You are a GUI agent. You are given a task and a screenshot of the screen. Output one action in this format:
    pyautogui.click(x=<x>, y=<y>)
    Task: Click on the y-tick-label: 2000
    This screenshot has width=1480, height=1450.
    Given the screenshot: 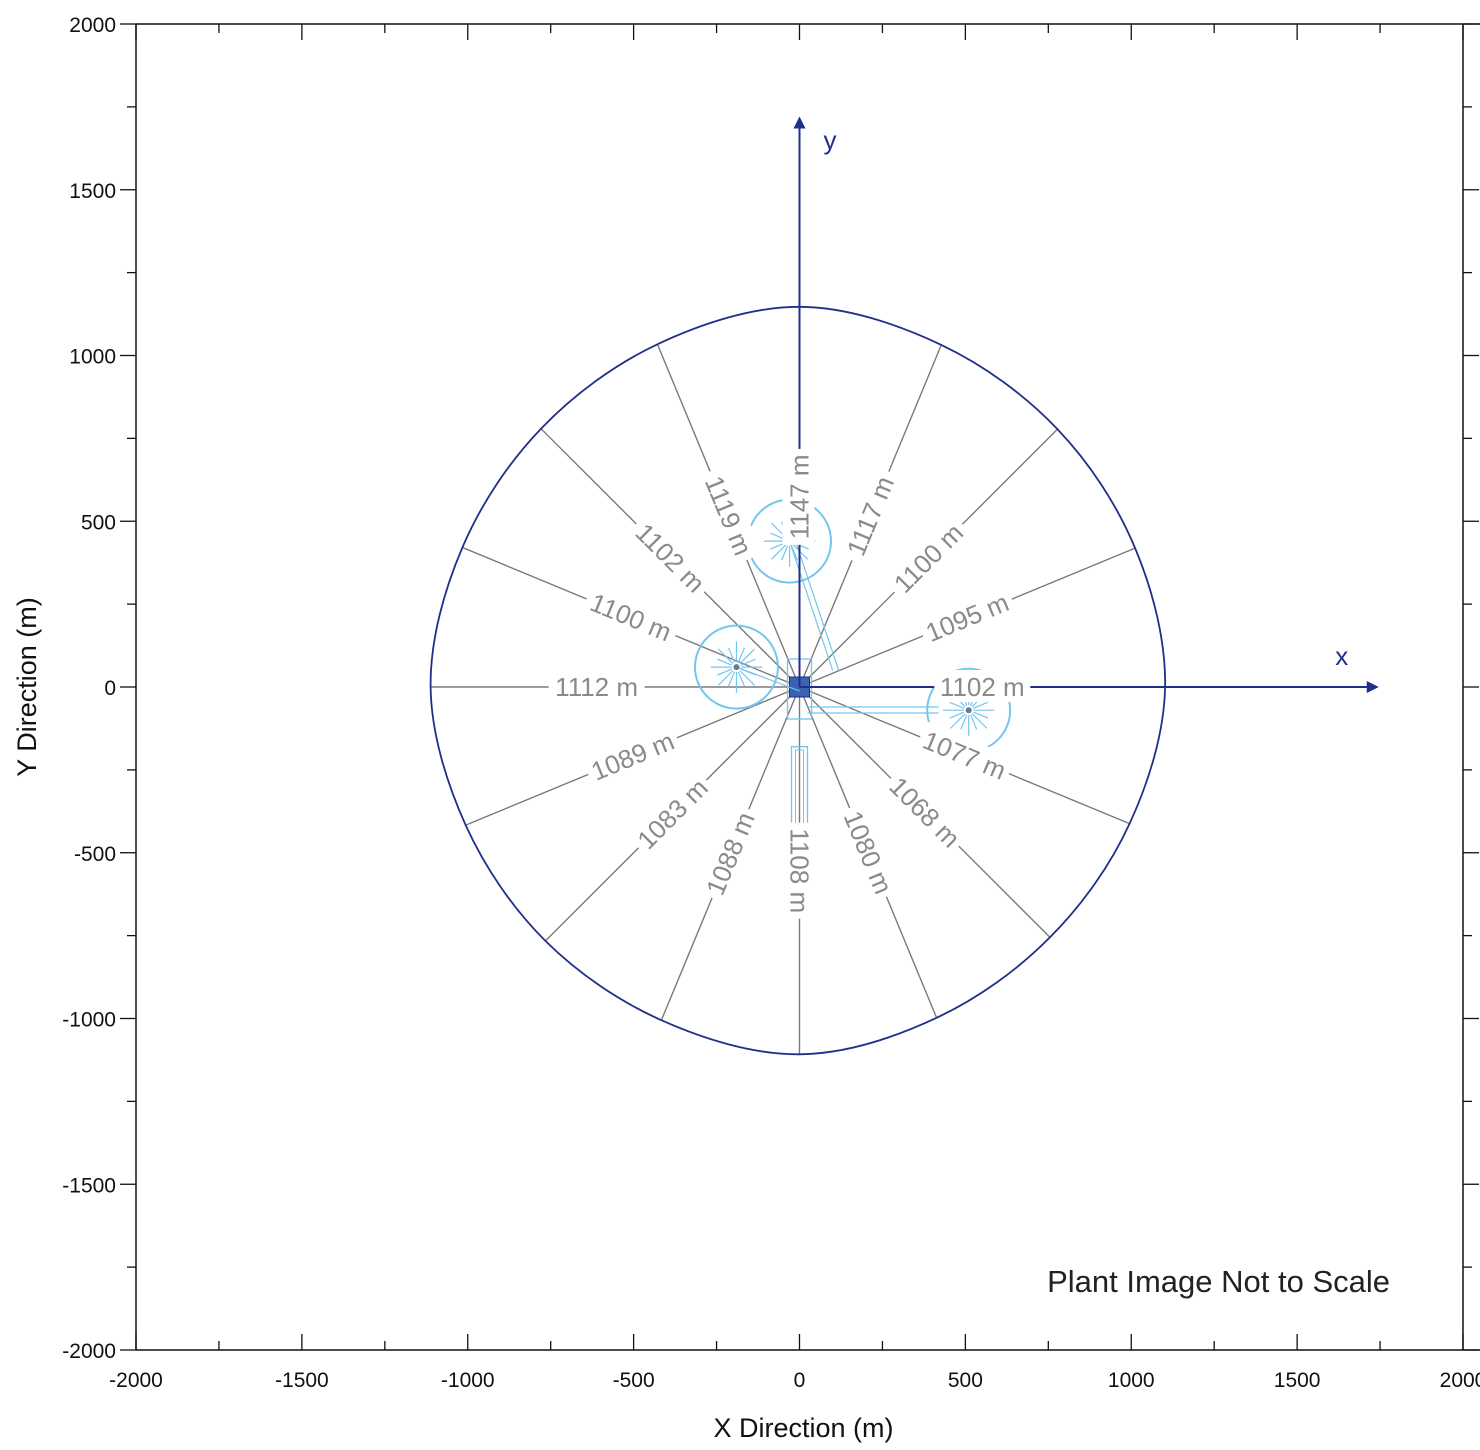 What is the action you would take?
    pyautogui.click(x=92, y=25)
    